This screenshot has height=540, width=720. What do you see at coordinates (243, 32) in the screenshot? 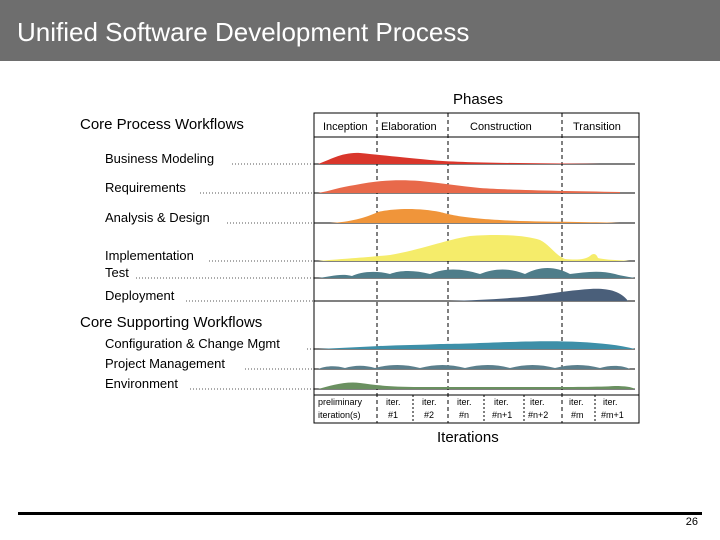
I see `slide-title: Unified Software Development Process` at bounding box center [243, 32].